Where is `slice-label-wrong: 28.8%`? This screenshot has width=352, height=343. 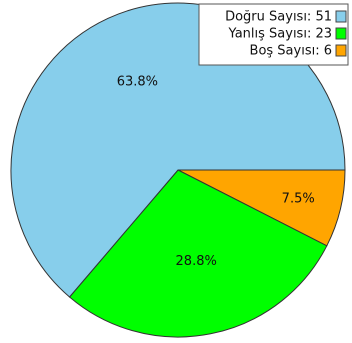
slice-label-wrong: 28.8% is located at coordinates (196, 261).